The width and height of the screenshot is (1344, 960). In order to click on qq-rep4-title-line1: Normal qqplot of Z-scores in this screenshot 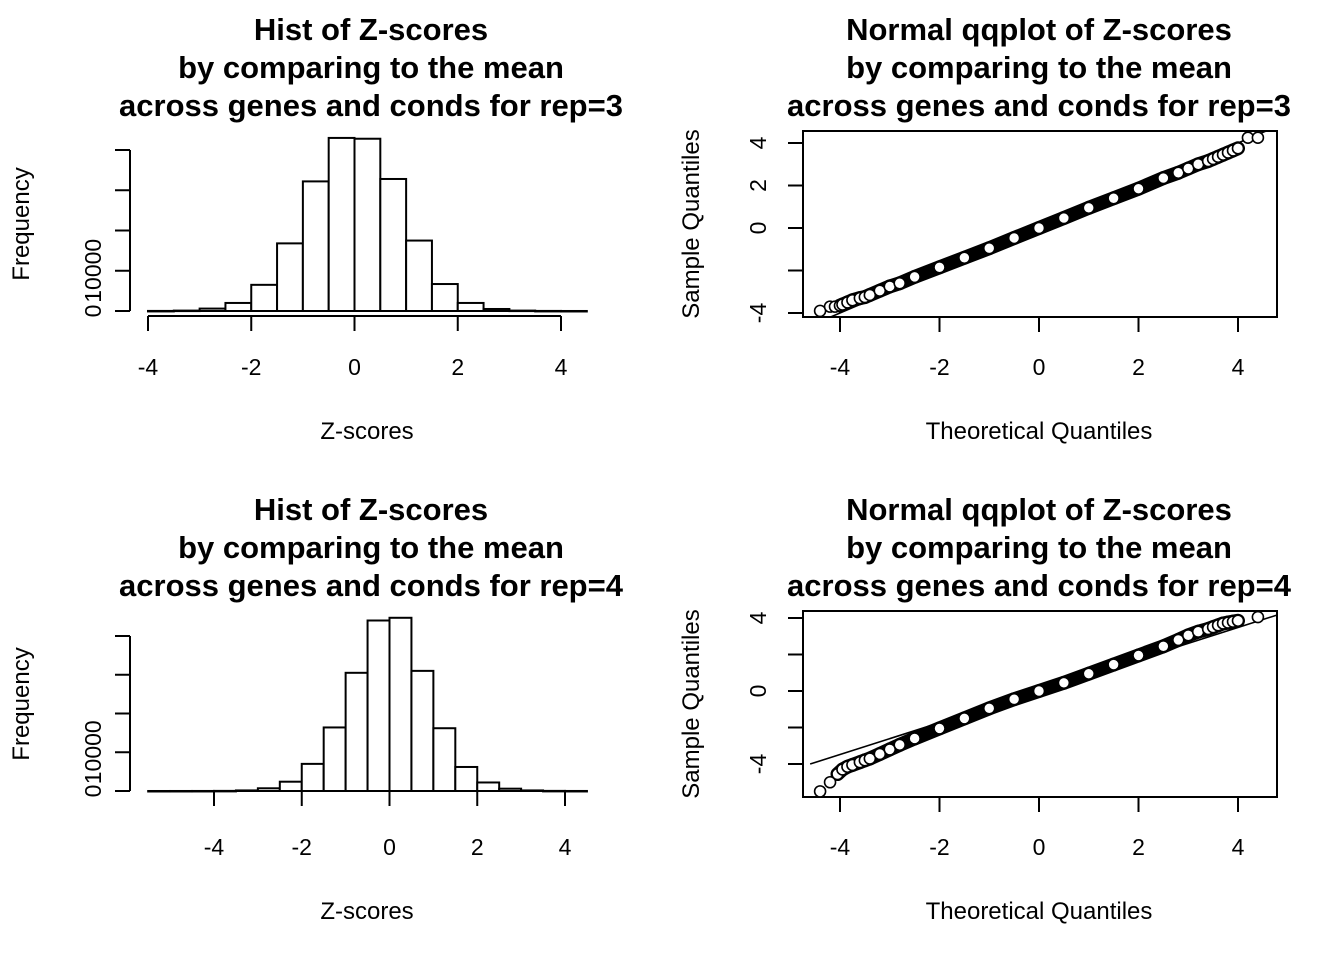, I will do `click(1039, 509)`.